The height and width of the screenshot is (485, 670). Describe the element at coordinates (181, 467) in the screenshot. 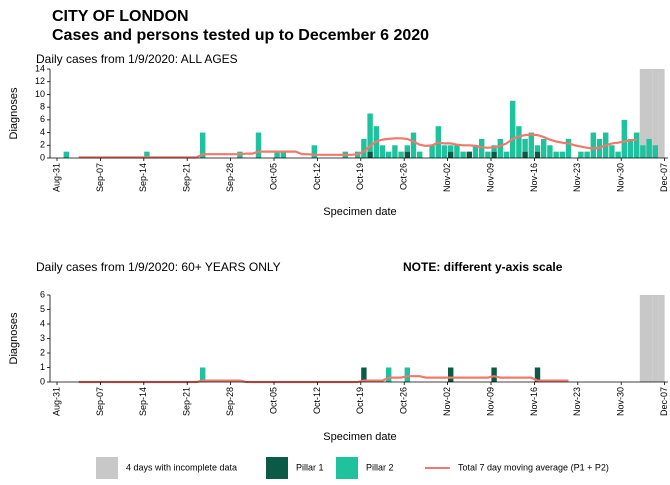

I see `legend-label: 4 days with incomplete data` at that location.